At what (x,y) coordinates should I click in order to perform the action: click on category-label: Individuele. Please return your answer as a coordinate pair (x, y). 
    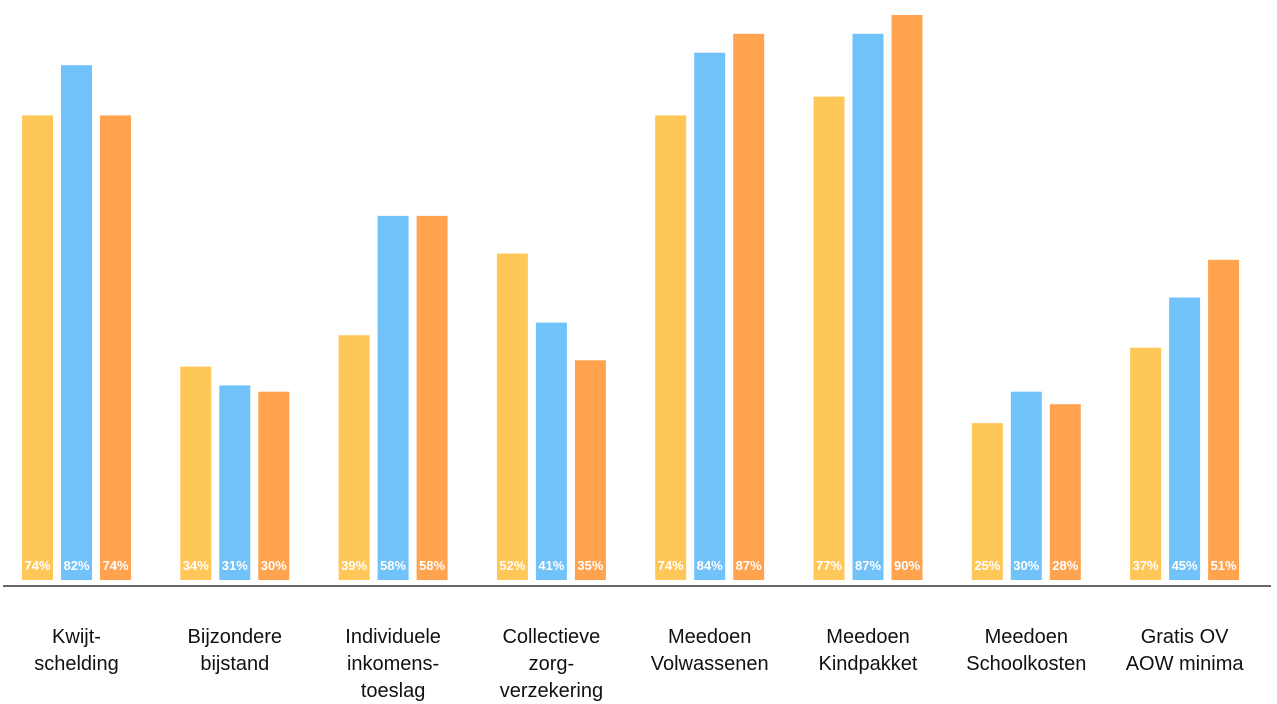
    Looking at the image, I should click on (393, 637).